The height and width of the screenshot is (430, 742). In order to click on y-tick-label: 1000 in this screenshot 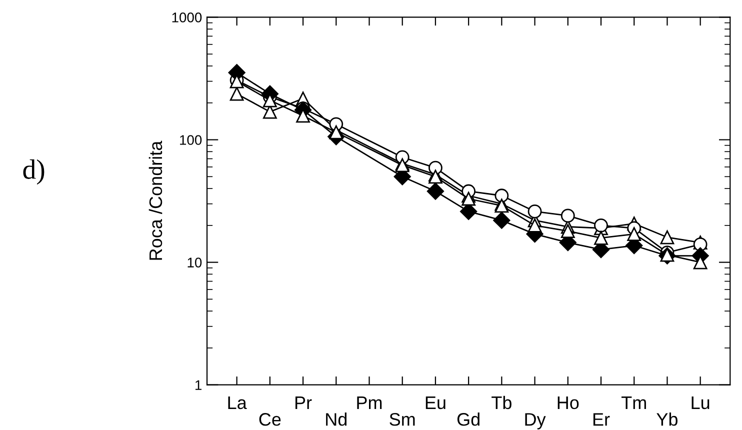, I will do `click(187, 17)`.